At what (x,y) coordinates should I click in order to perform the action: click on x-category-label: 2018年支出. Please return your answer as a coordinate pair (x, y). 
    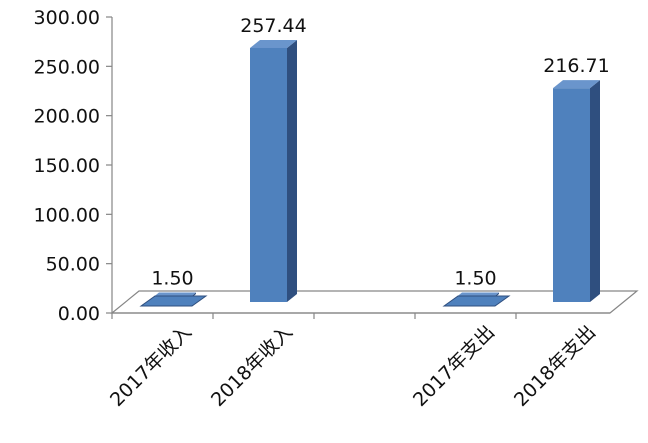
    Looking at the image, I should click on (555, 366).